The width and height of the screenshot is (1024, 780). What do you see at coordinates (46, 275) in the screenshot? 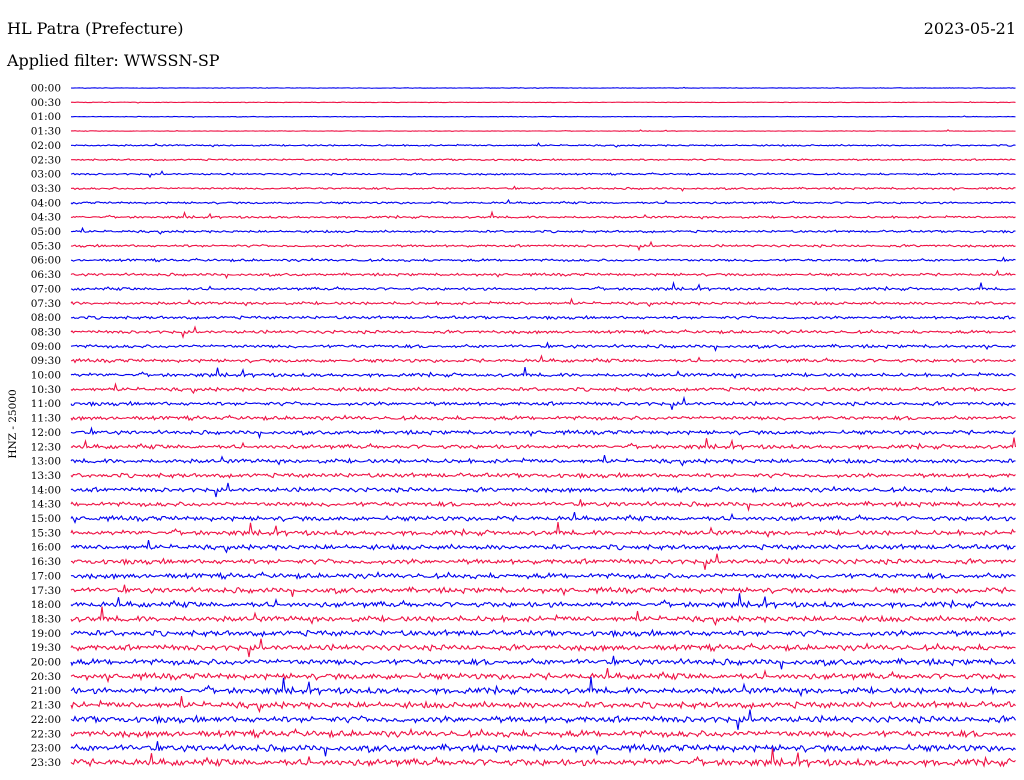
I see `row-time-label: 06:30` at bounding box center [46, 275].